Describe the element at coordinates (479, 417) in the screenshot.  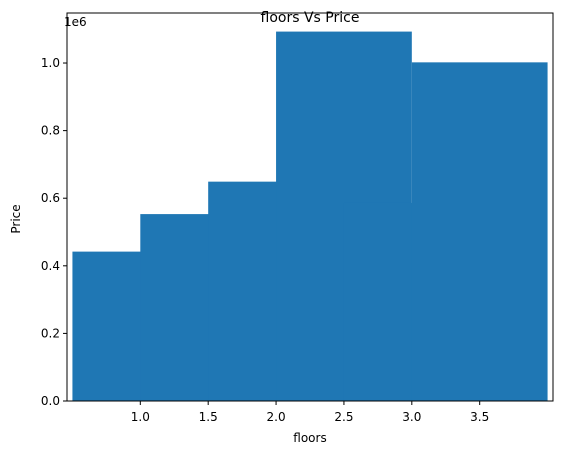
I see `x-tick-label: 3.5` at that location.